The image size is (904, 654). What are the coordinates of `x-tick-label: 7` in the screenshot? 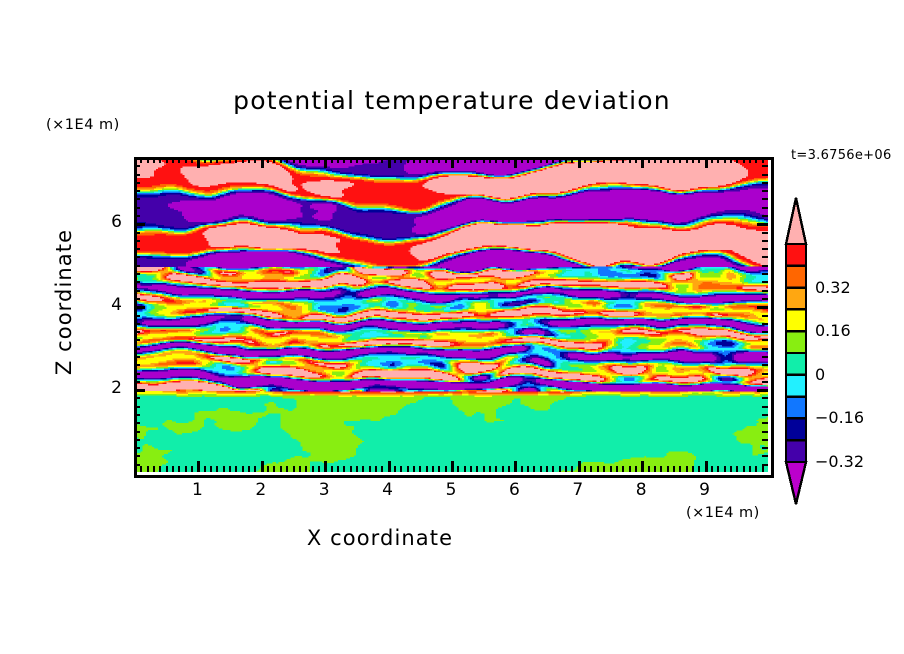 It's located at (578, 490).